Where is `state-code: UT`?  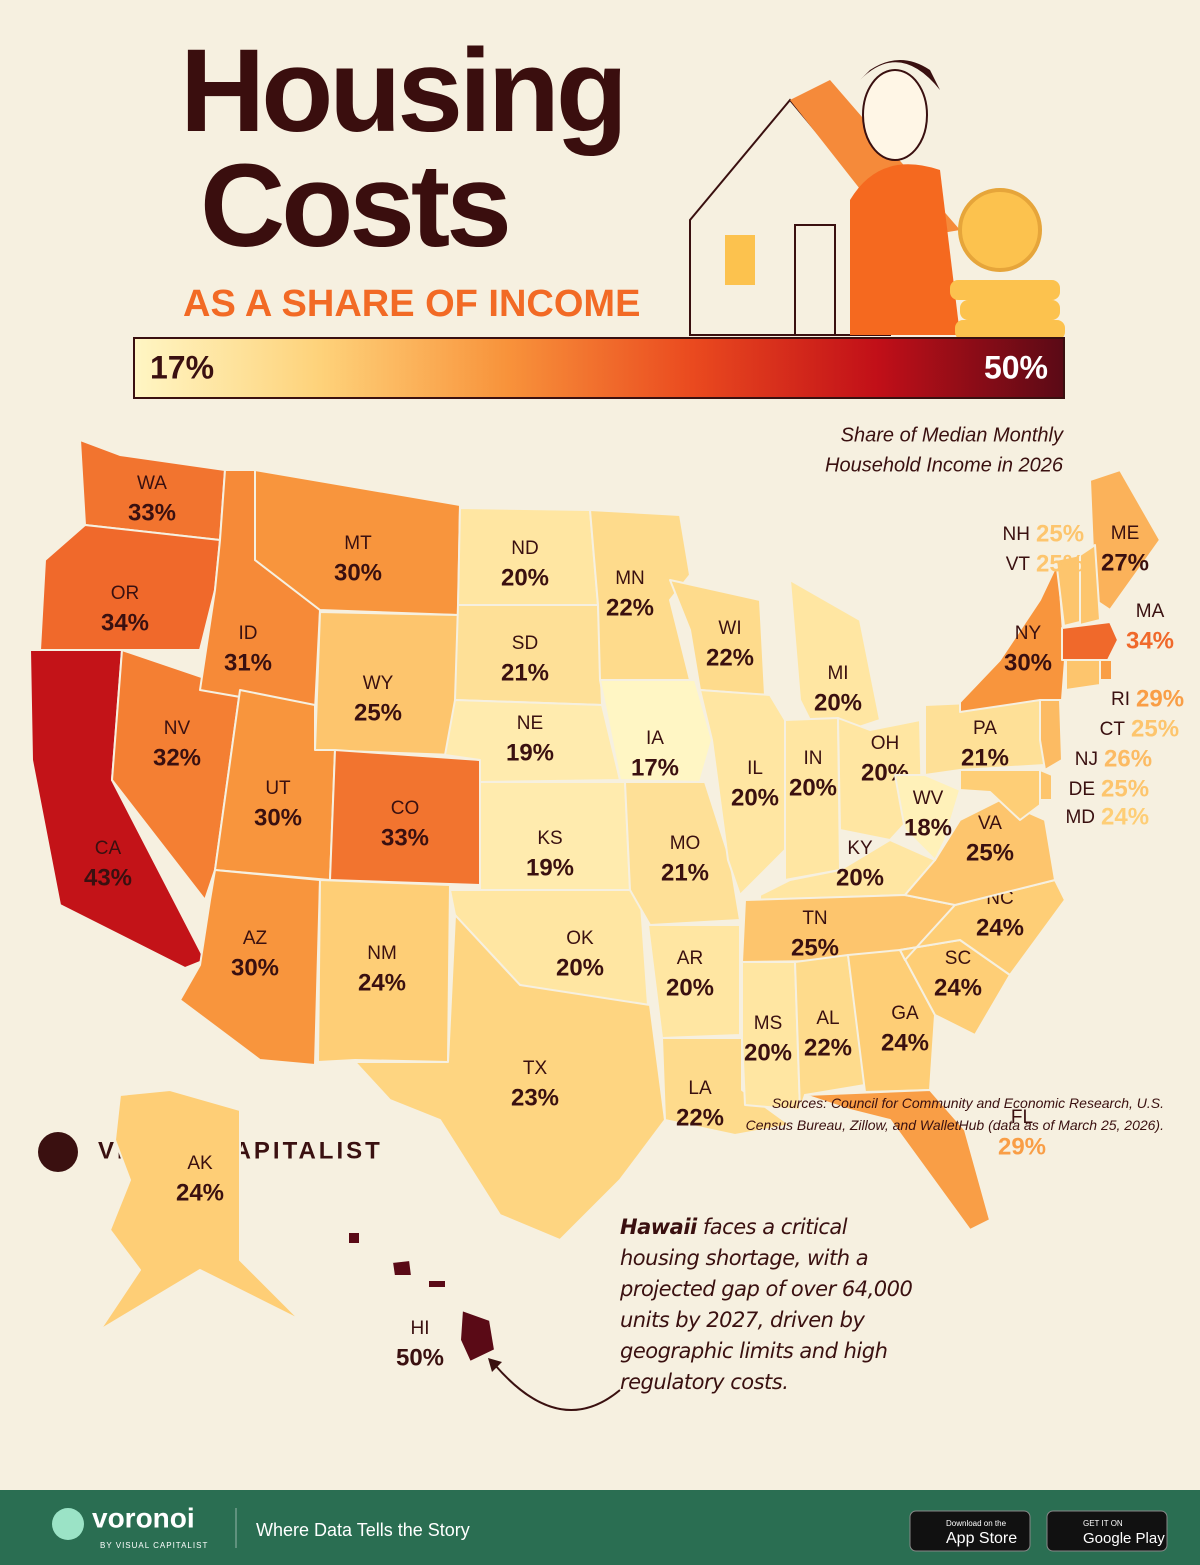
state-code: UT is located at coordinates (278, 788).